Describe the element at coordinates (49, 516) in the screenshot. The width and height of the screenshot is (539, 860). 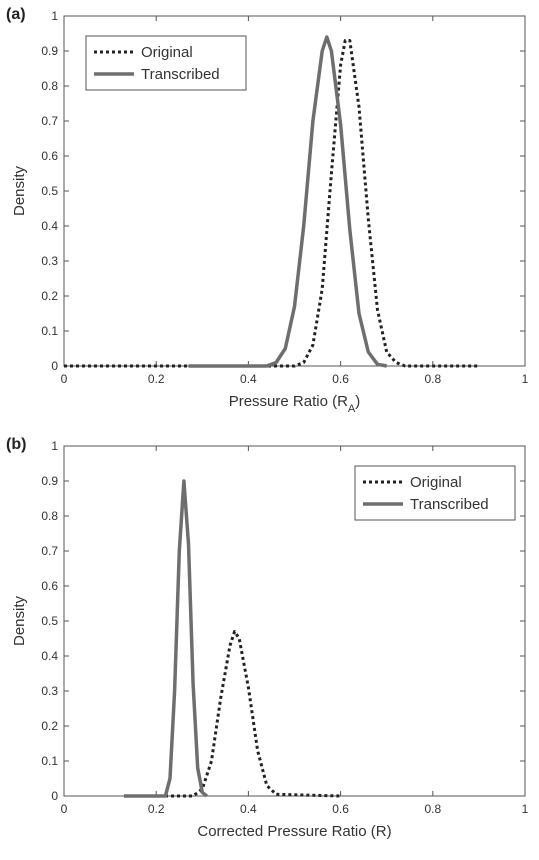
I see `y-tick-label-b: 0.8` at that location.